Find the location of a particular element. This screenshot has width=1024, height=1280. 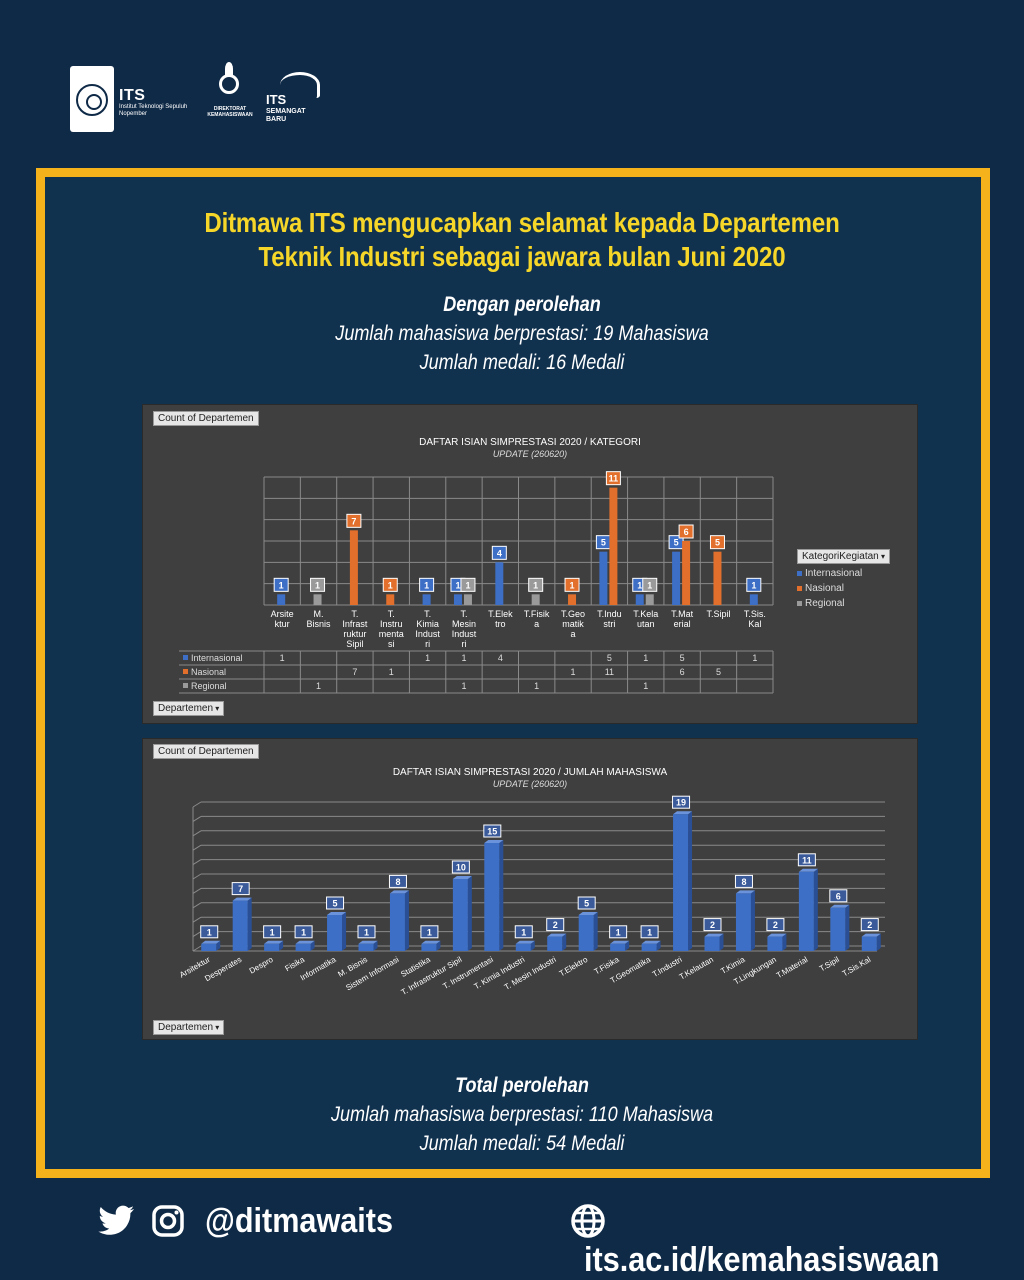

chart1-bar-regional is located at coordinates (649, 599).